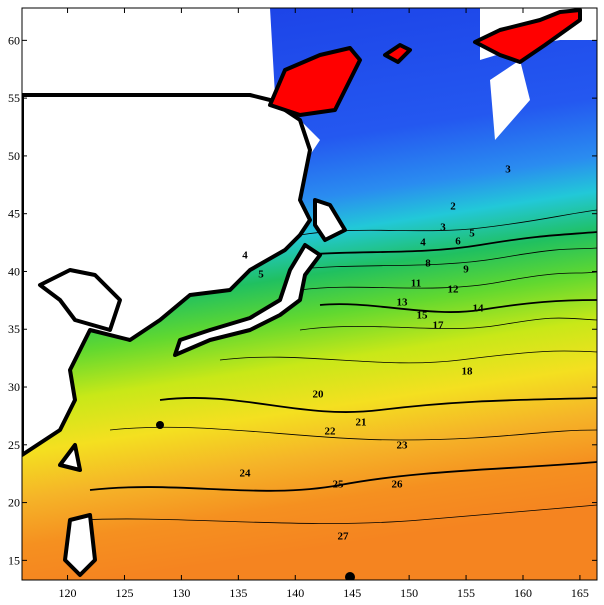 The image size is (604, 605). I want to click on contour-label: 22, so click(331, 432).